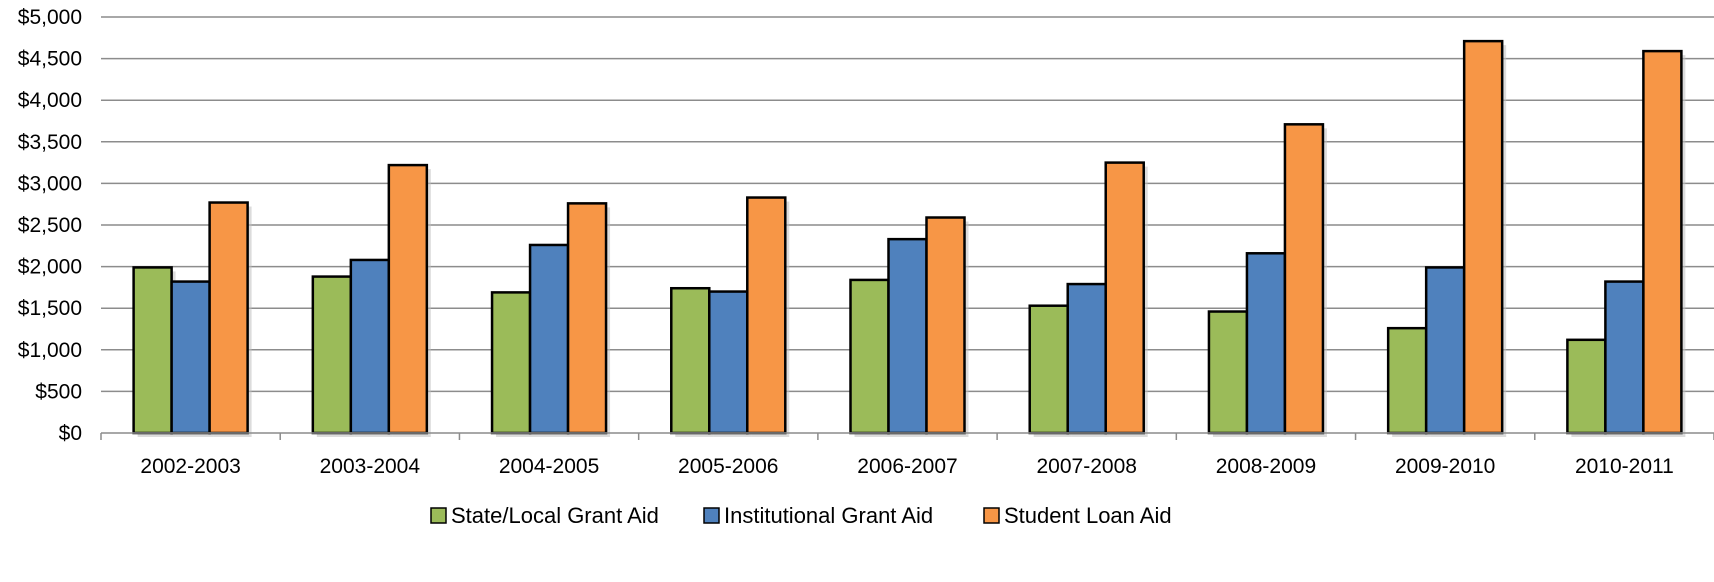  Describe the element at coordinates (50, 17) in the screenshot. I see `y-tick-label: $5,000` at that location.